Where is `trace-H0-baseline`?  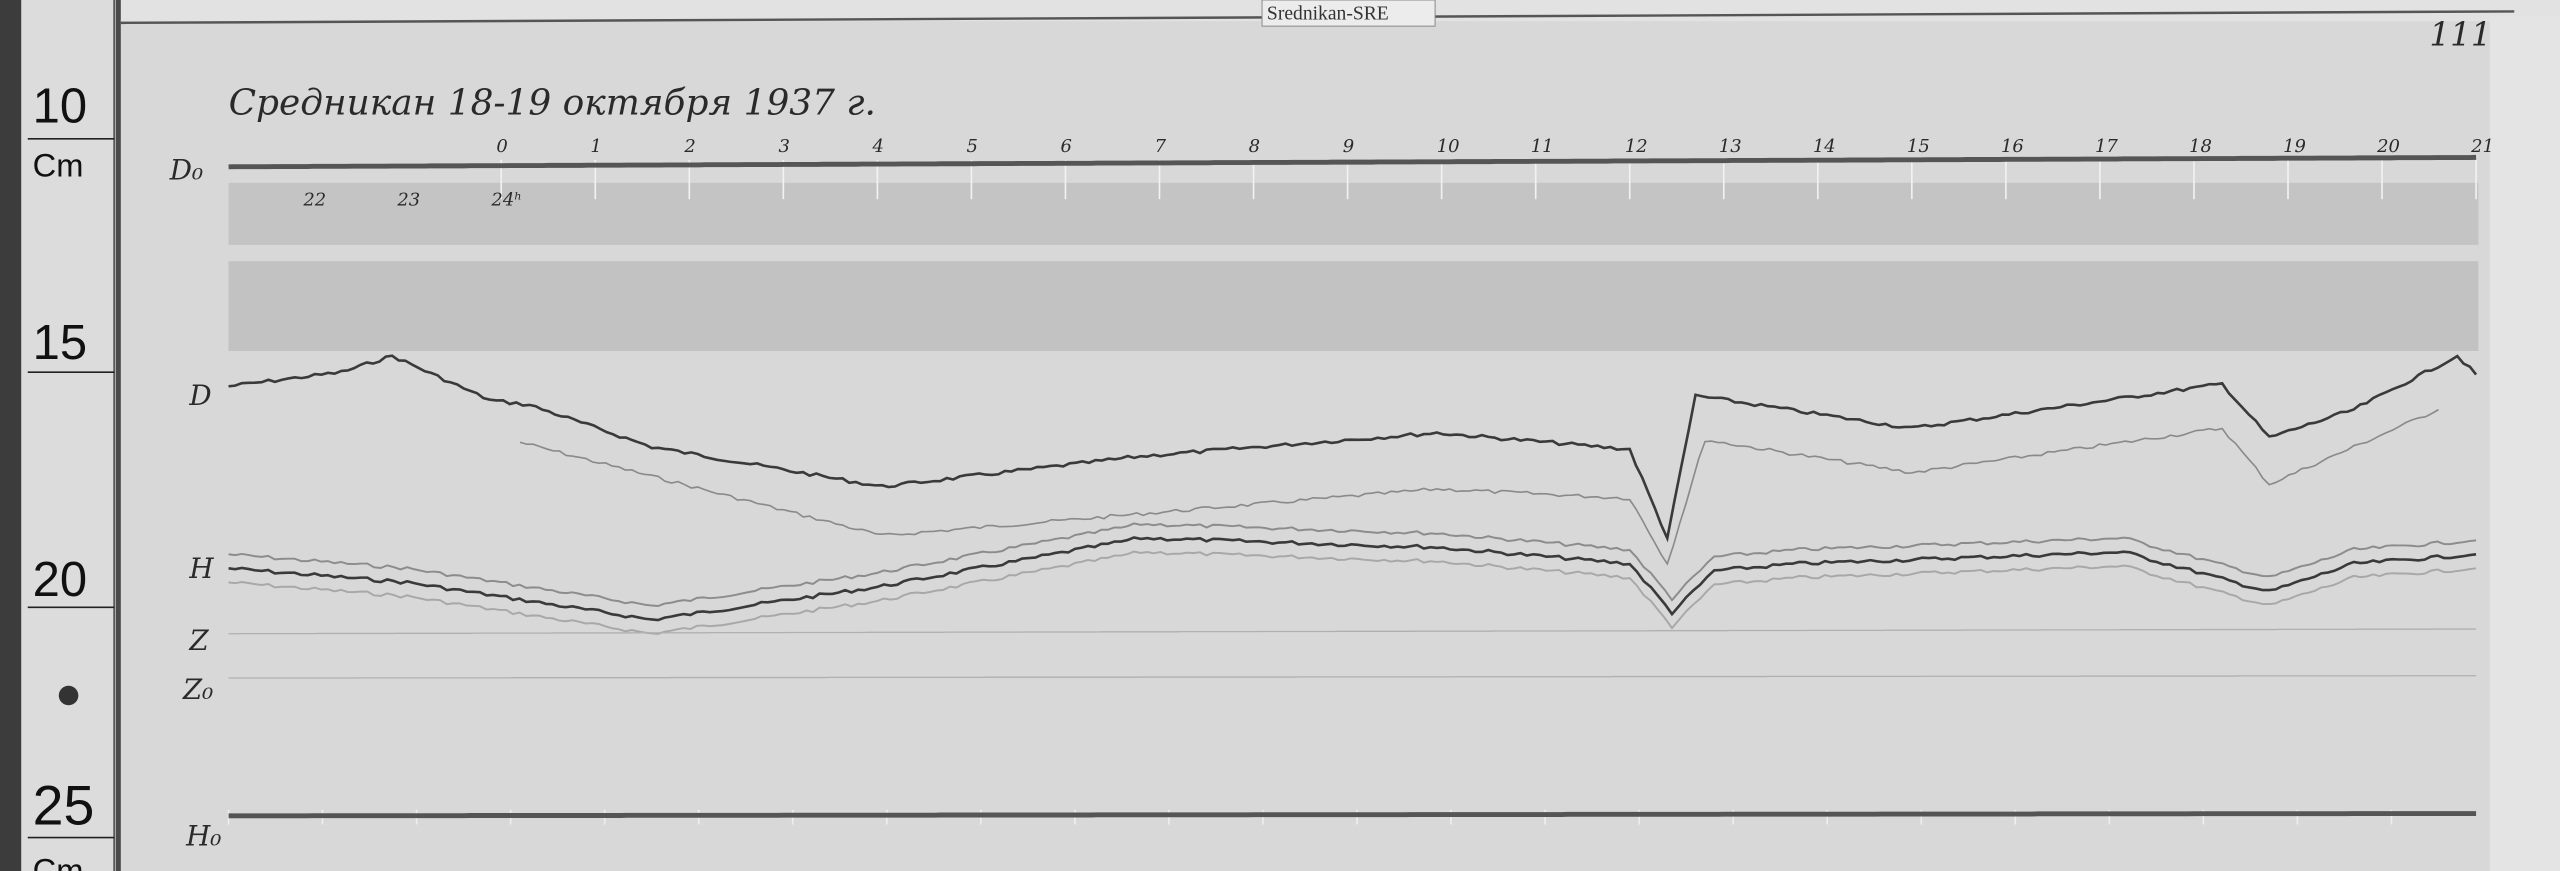
trace-H0-baseline is located at coordinates (1352, 815).